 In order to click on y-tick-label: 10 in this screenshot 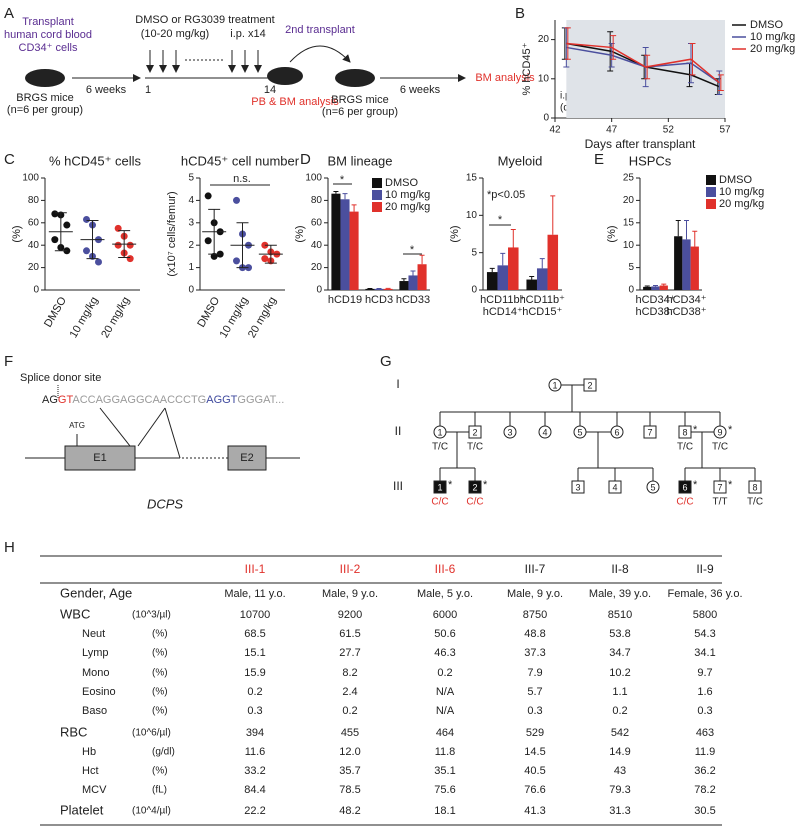, I will do `click(472, 215)`.